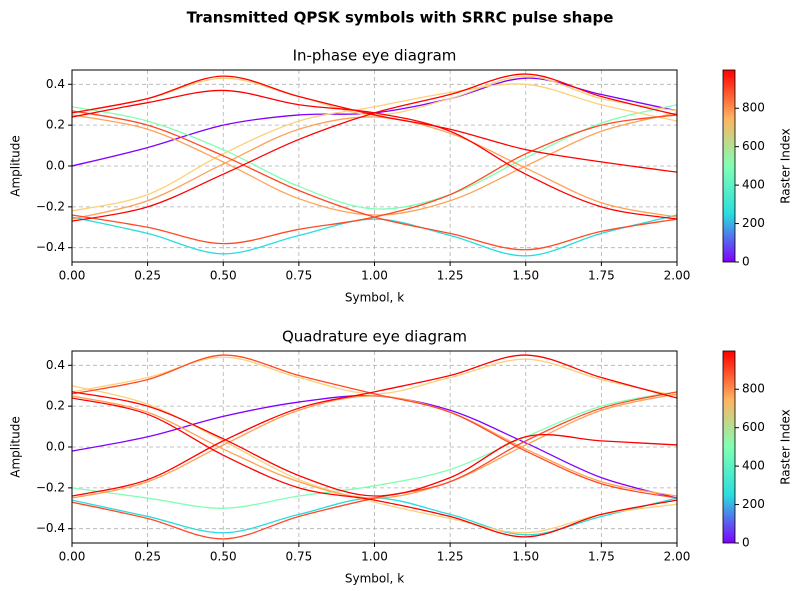 Image resolution: width=800 pixels, height=600 pixels. I want to click on panel-title: In-phase eye diagram, so click(375, 56).